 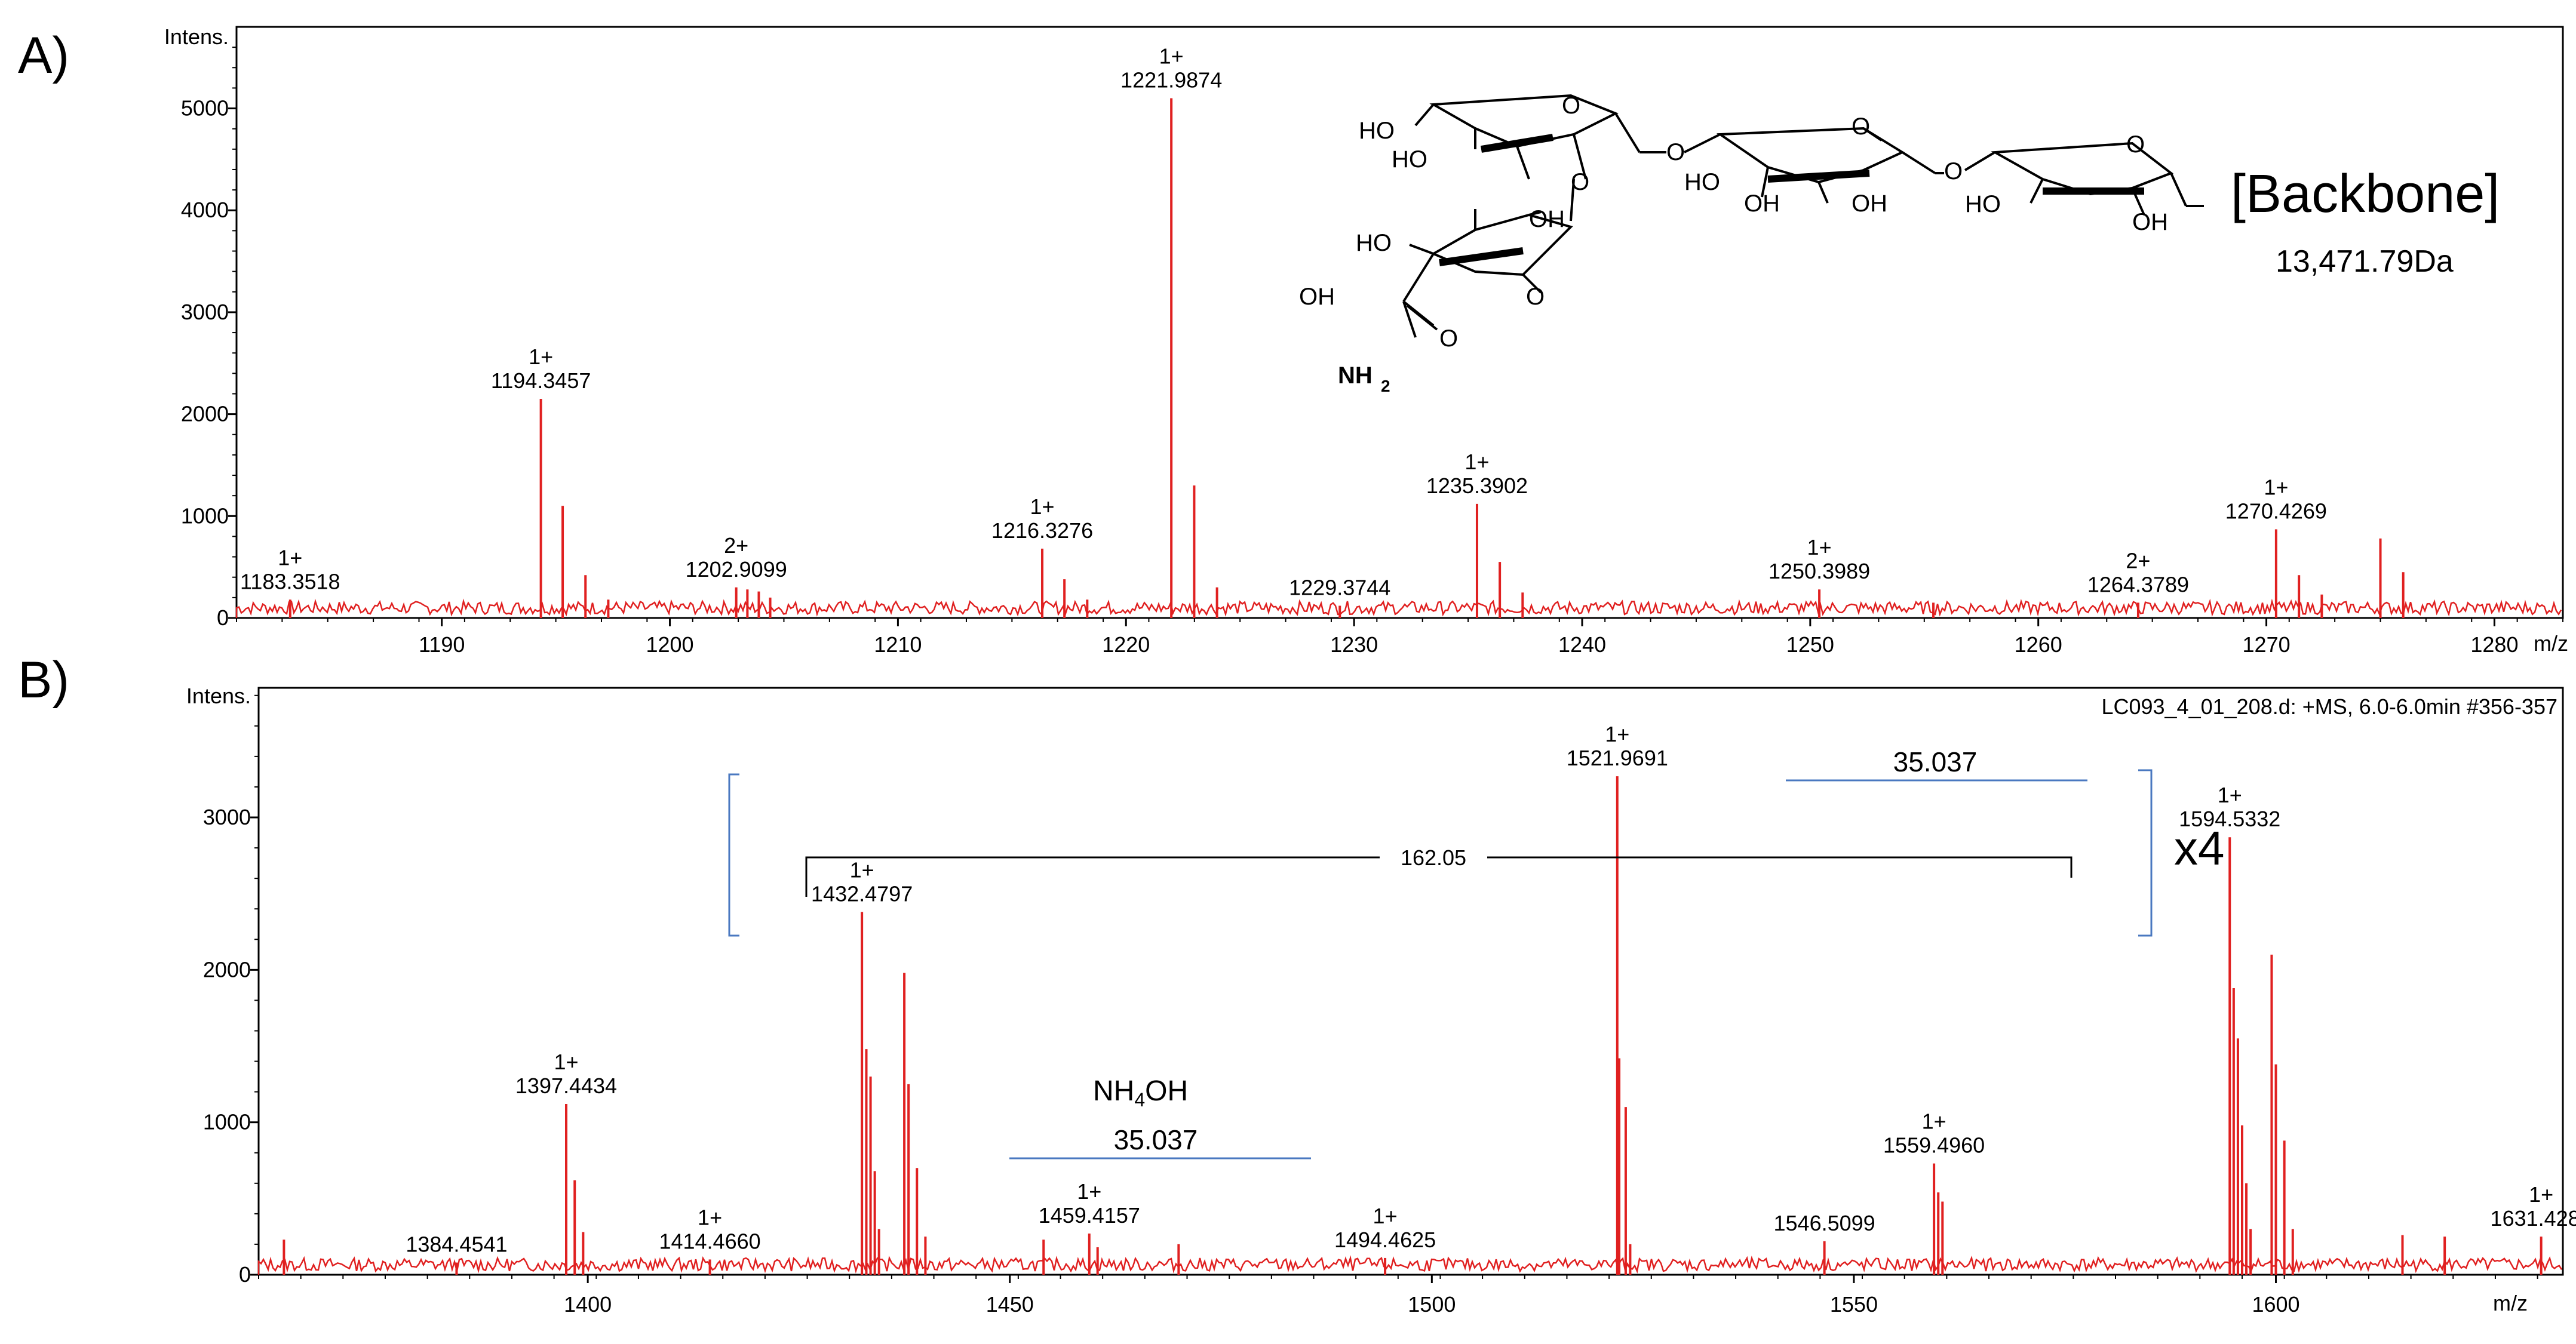 I want to click on delta-main-label: 162.05, so click(x=1433, y=857).